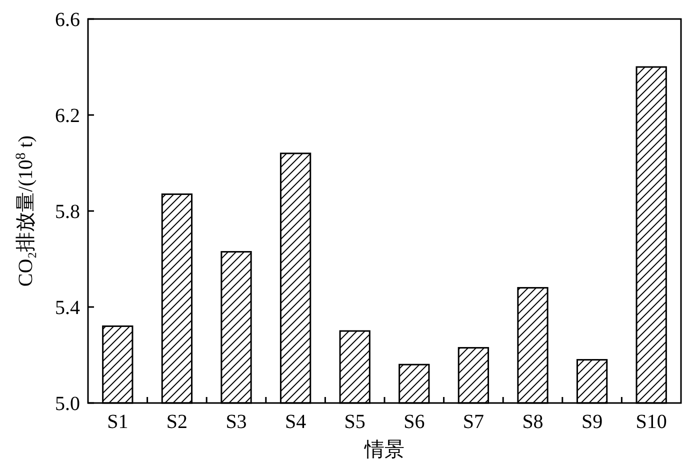 The height and width of the screenshot is (466, 700). What do you see at coordinates (592, 422) in the screenshot?
I see `x-tick-label: S9` at bounding box center [592, 422].